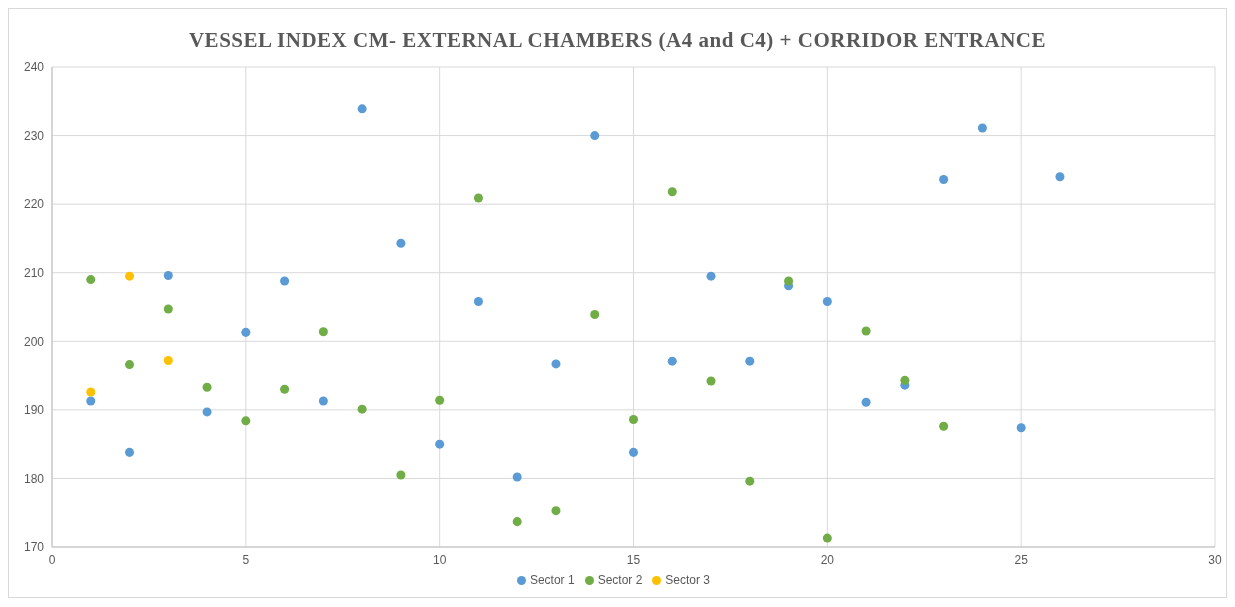 This screenshot has width=1235, height=607. Describe the element at coordinates (620, 580) in the screenshot. I see `legend-label: Sector 2` at that location.